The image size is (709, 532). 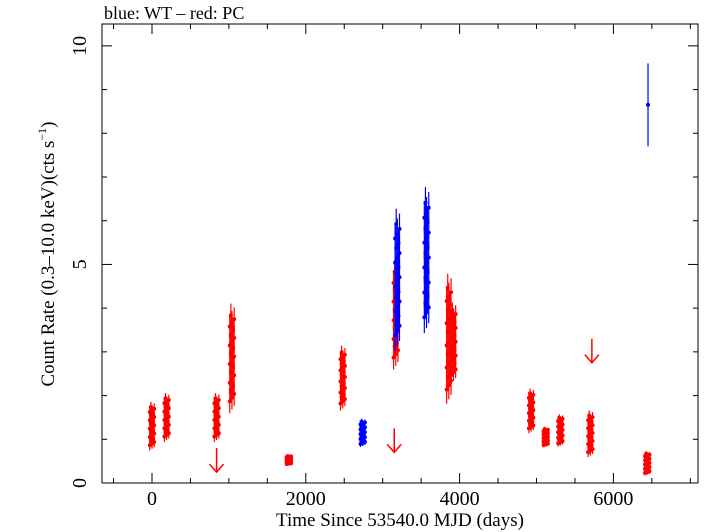 I want to click on x-tick-label: 4000, so click(x=460, y=499).